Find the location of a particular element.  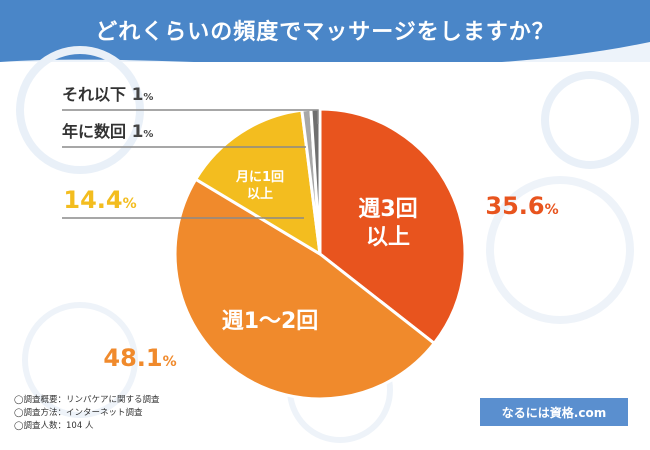

slice-label: 週3回 is located at coordinates (387, 209).